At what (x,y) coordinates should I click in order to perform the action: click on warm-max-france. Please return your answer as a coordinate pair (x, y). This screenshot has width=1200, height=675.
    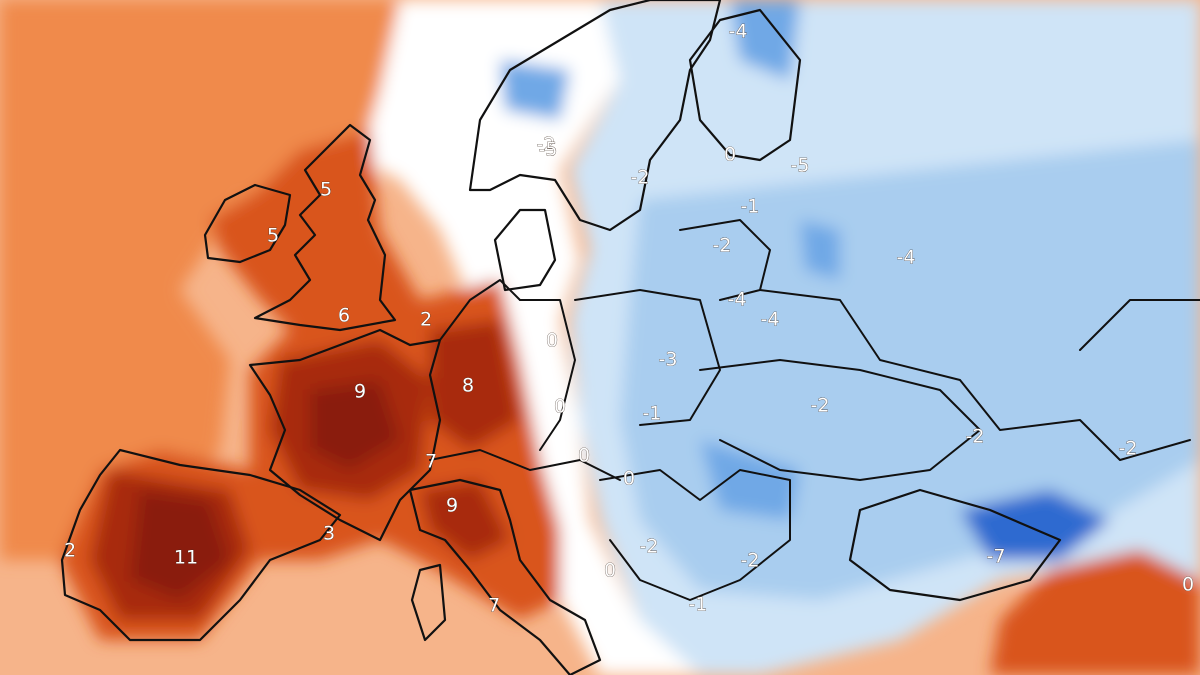
    Looking at the image, I should click on (355, 425).